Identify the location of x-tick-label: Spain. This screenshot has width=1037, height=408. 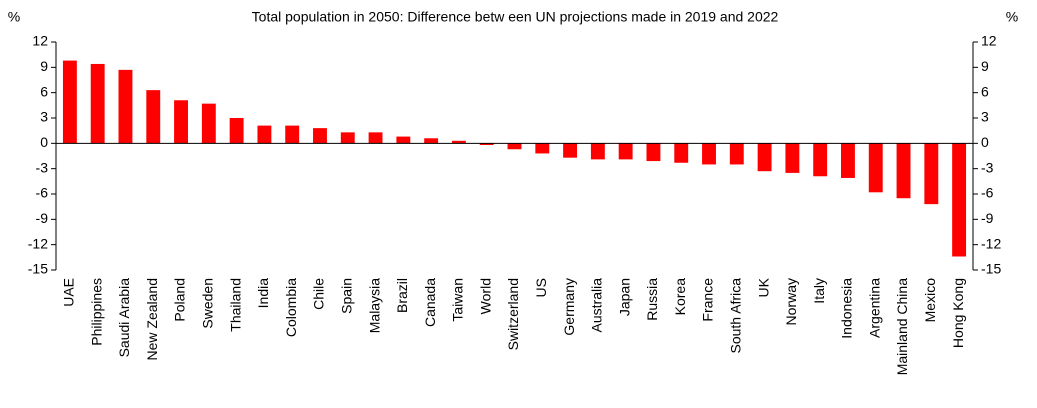
(346, 296).